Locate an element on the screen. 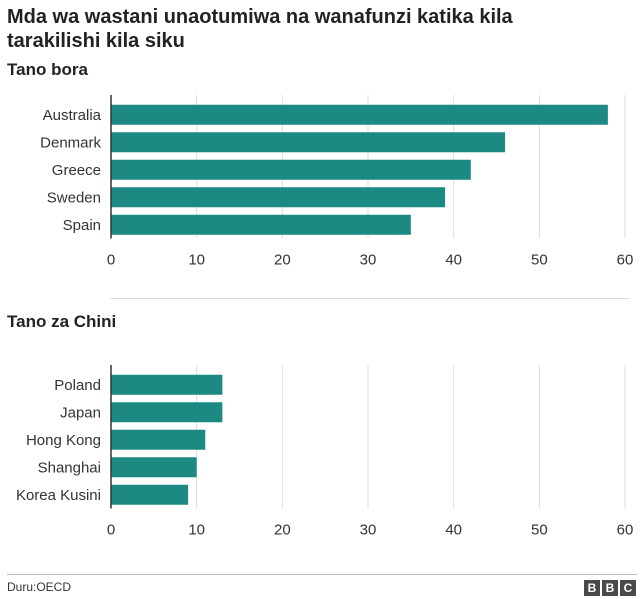 This screenshot has height=599, width=640. bbc-logo-letter-2: B is located at coordinates (610, 588).